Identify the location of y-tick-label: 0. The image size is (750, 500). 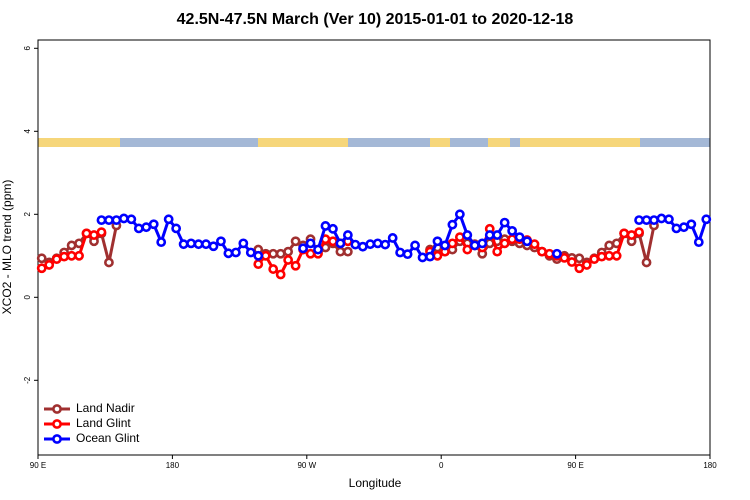
(27, 297).